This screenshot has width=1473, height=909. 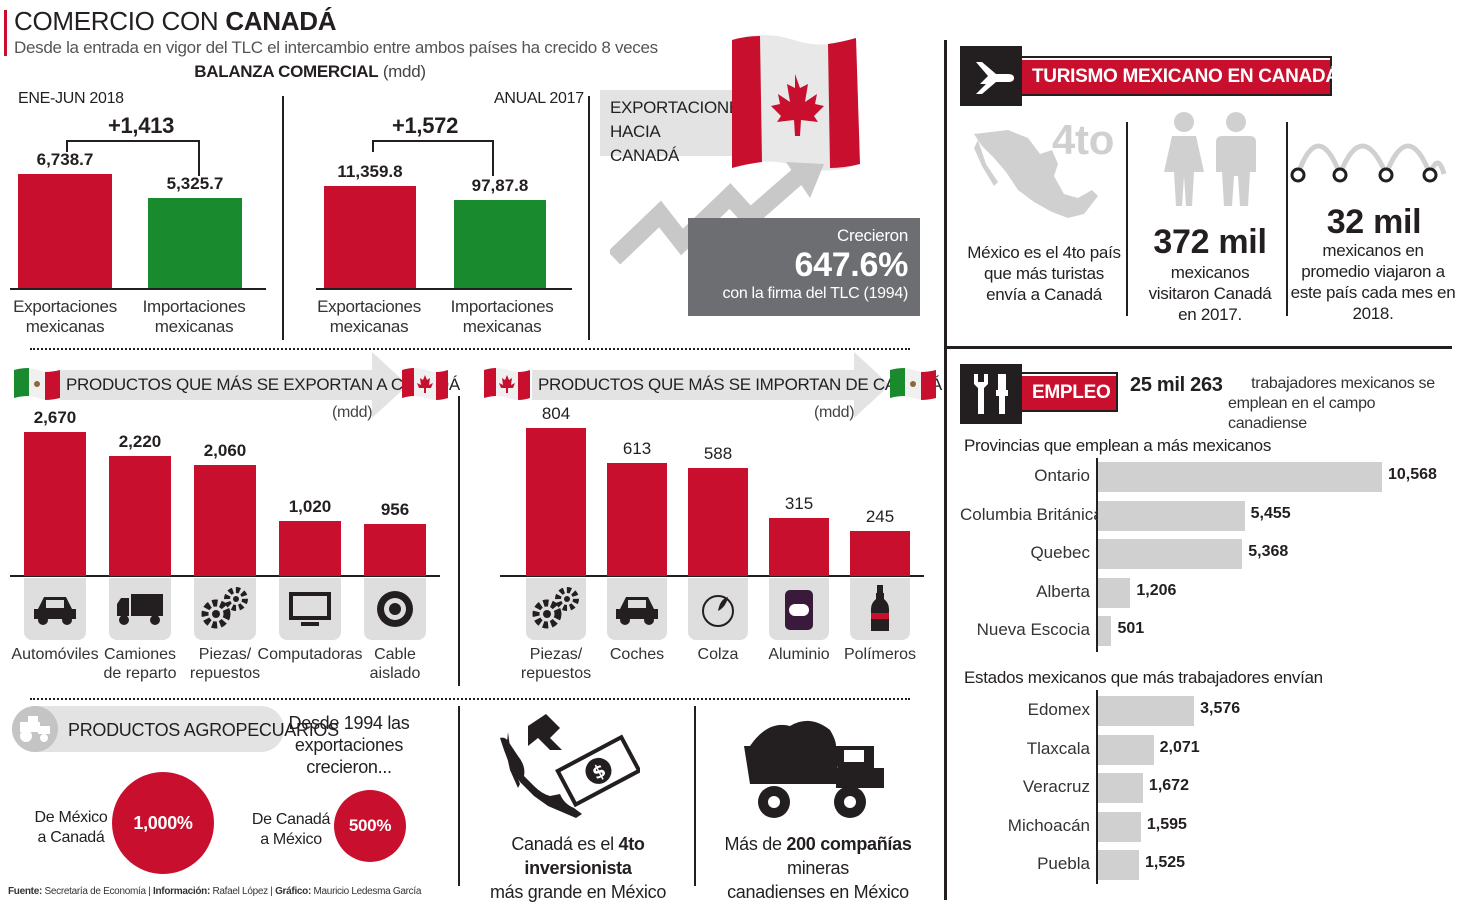 What do you see at coordinates (395, 654) in the screenshot?
I see `exportan-item-label-1: Cable` at bounding box center [395, 654].